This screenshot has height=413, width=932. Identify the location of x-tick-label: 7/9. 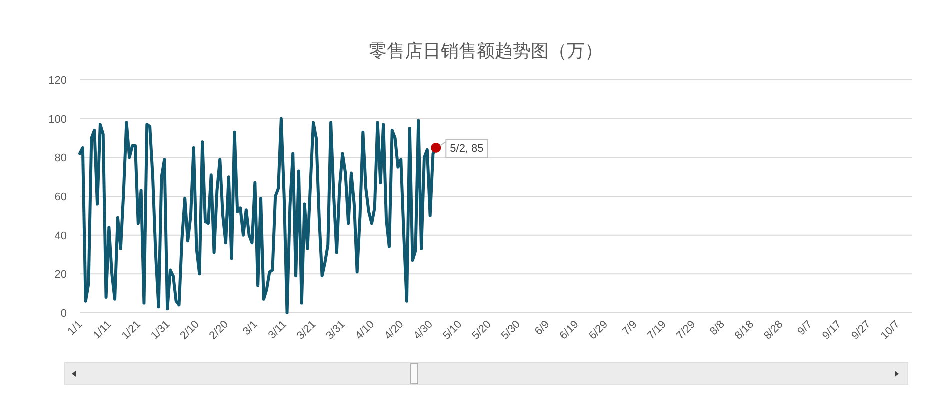
(630, 328).